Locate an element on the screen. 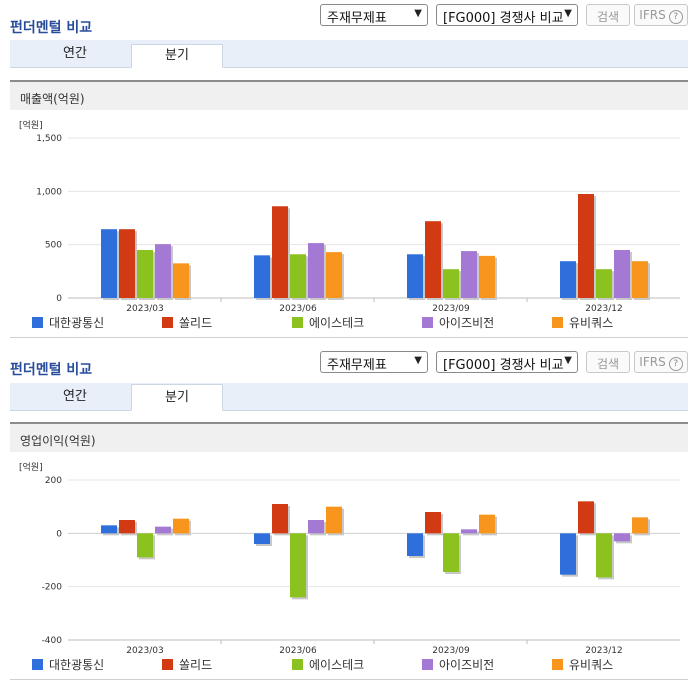 This screenshot has width=696, height=684. operating-profit-legend: 대한광통신 쏠리드 에이스테크 아이즈비전 유비쿼스 is located at coordinates (348, 664).